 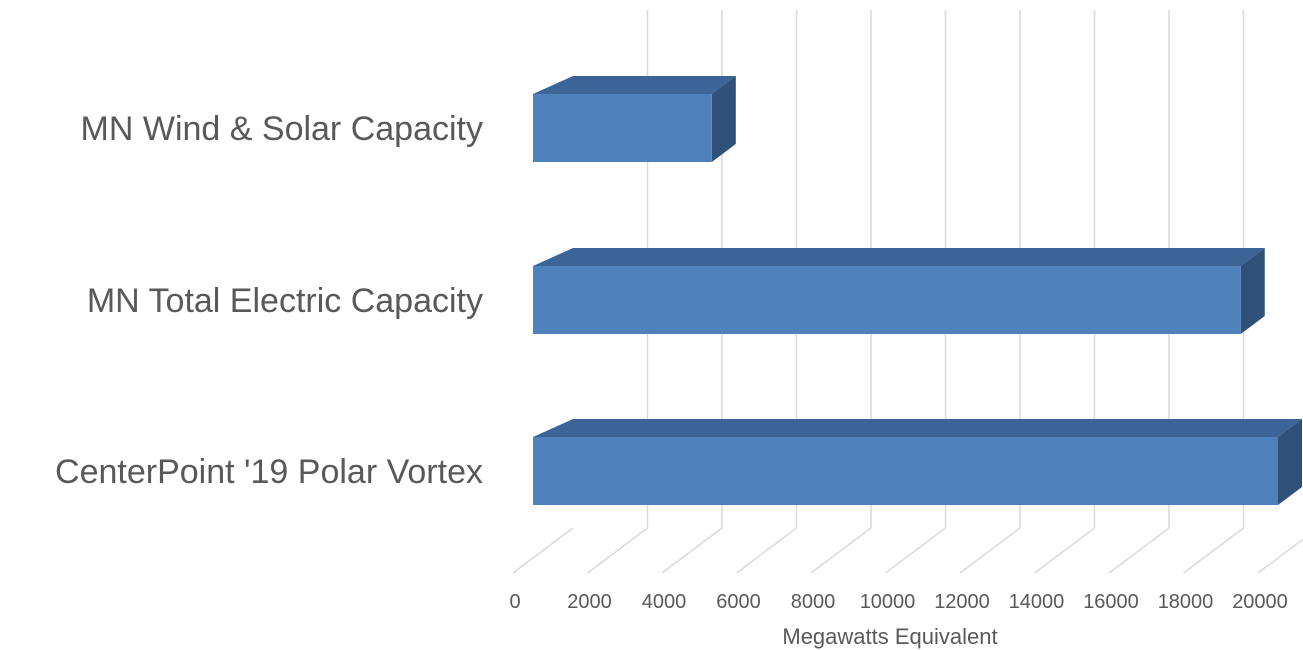 I want to click on x-tick-label: 16000, so click(x=1111, y=602).